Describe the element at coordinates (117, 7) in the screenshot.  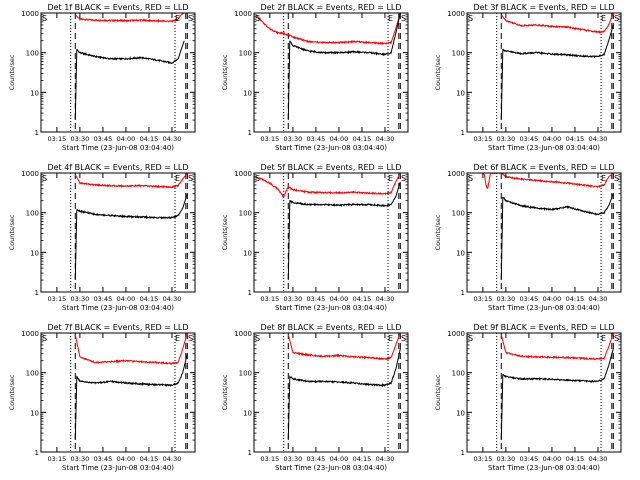
I see `chart-title: Det 1f BLACK = Events, RED = LLD` at that location.